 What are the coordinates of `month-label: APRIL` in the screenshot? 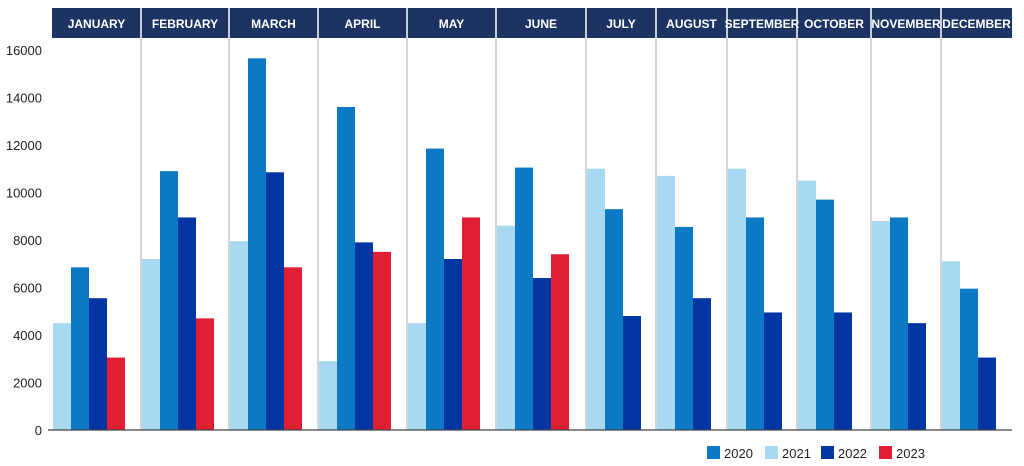 It's located at (363, 24).